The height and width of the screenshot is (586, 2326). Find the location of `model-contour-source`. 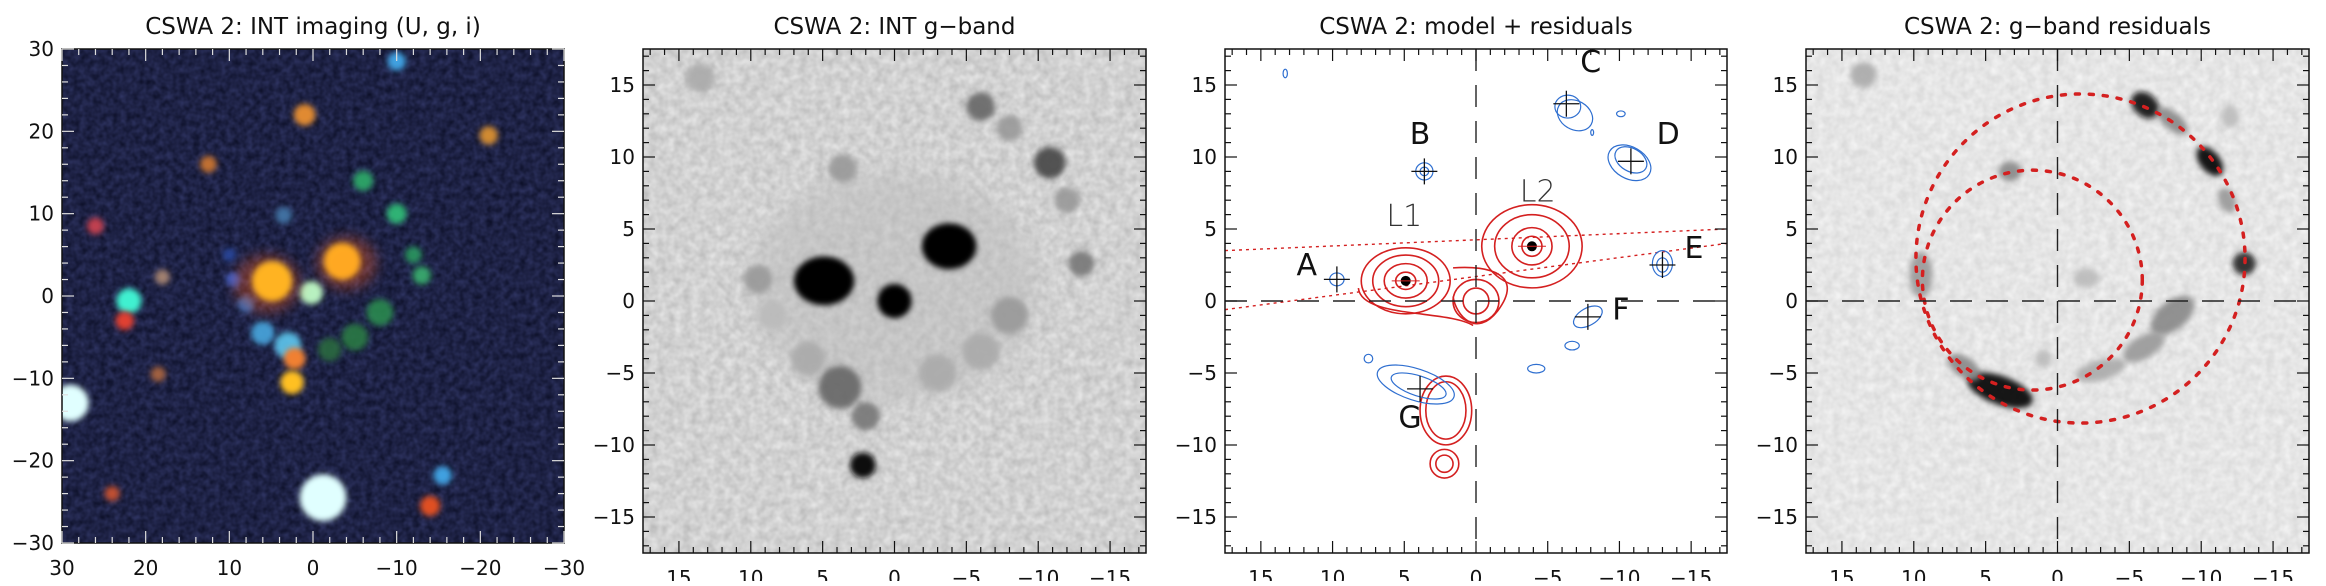

model-contour-source is located at coordinates (1444, 463).